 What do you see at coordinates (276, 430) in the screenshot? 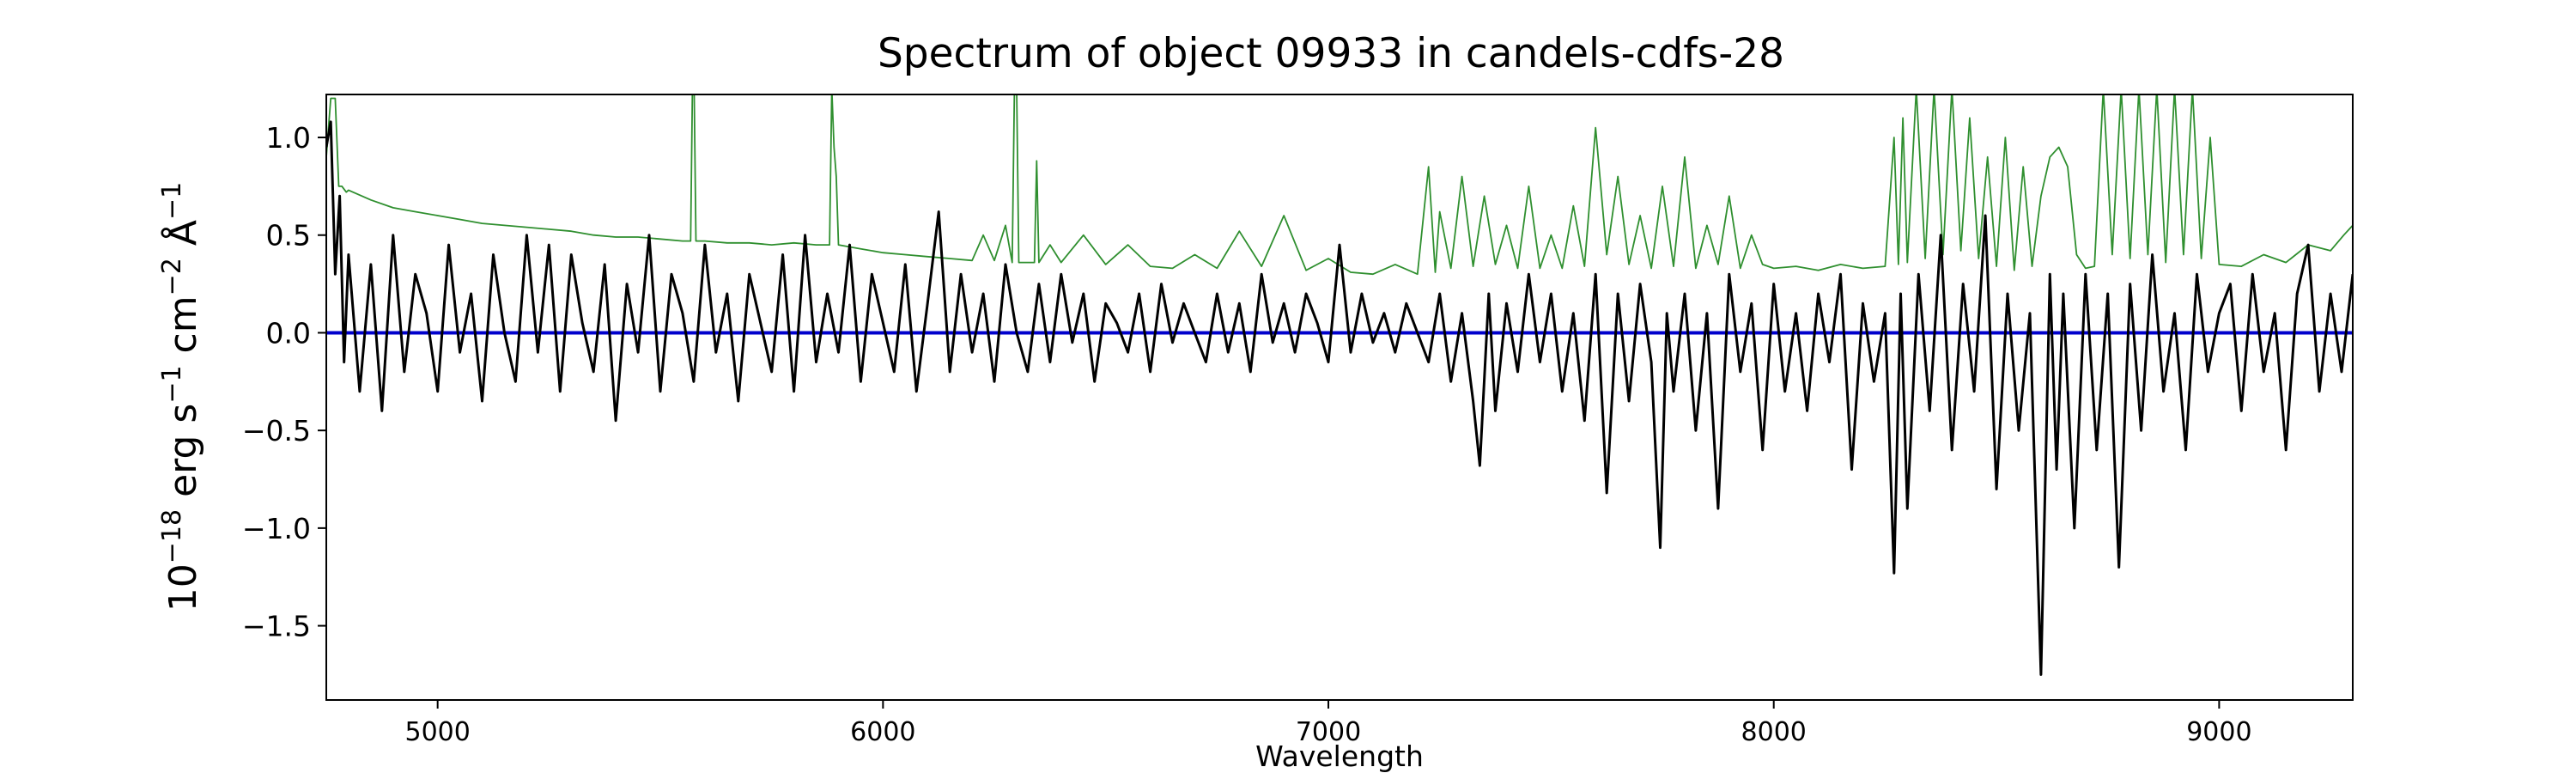
I see `y-tick-label: −0.5` at bounding box center [276, 430].